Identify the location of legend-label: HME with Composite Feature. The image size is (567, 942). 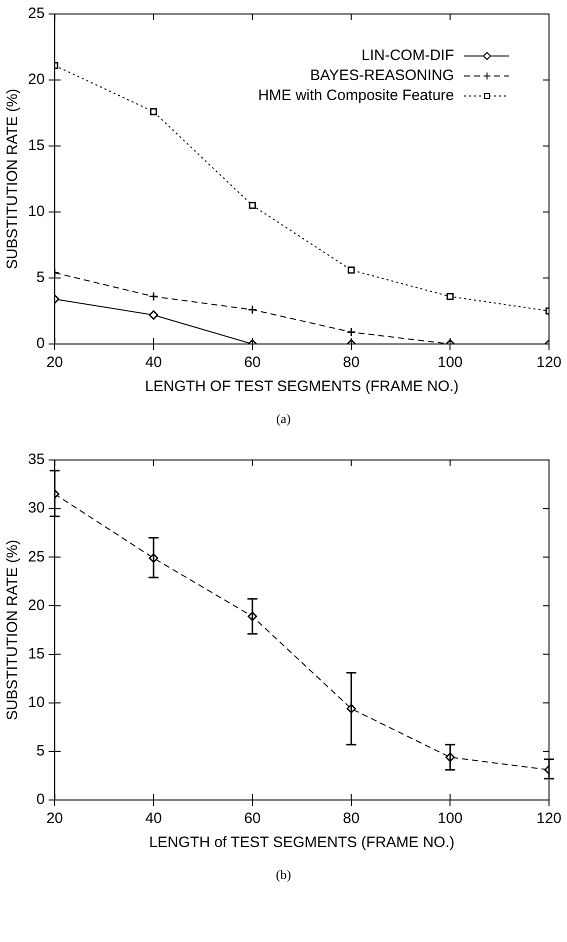
(356, 95).